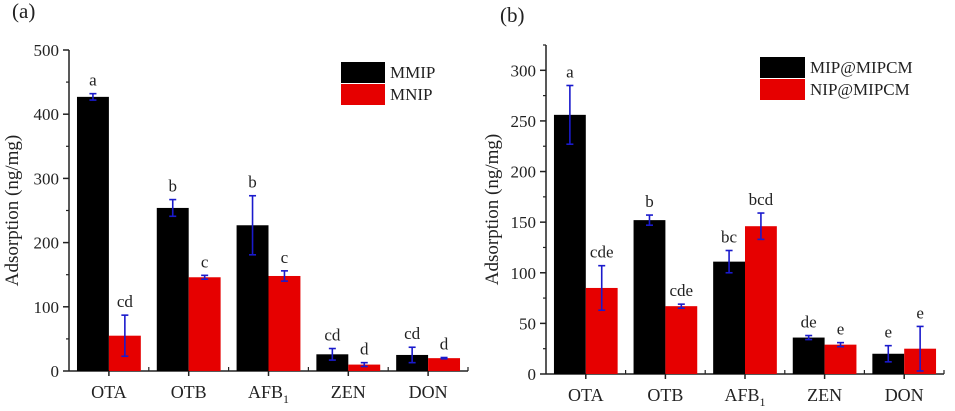 The image size is (955, 411). I want to click on legend-label: MNIP, so click(411, 94).